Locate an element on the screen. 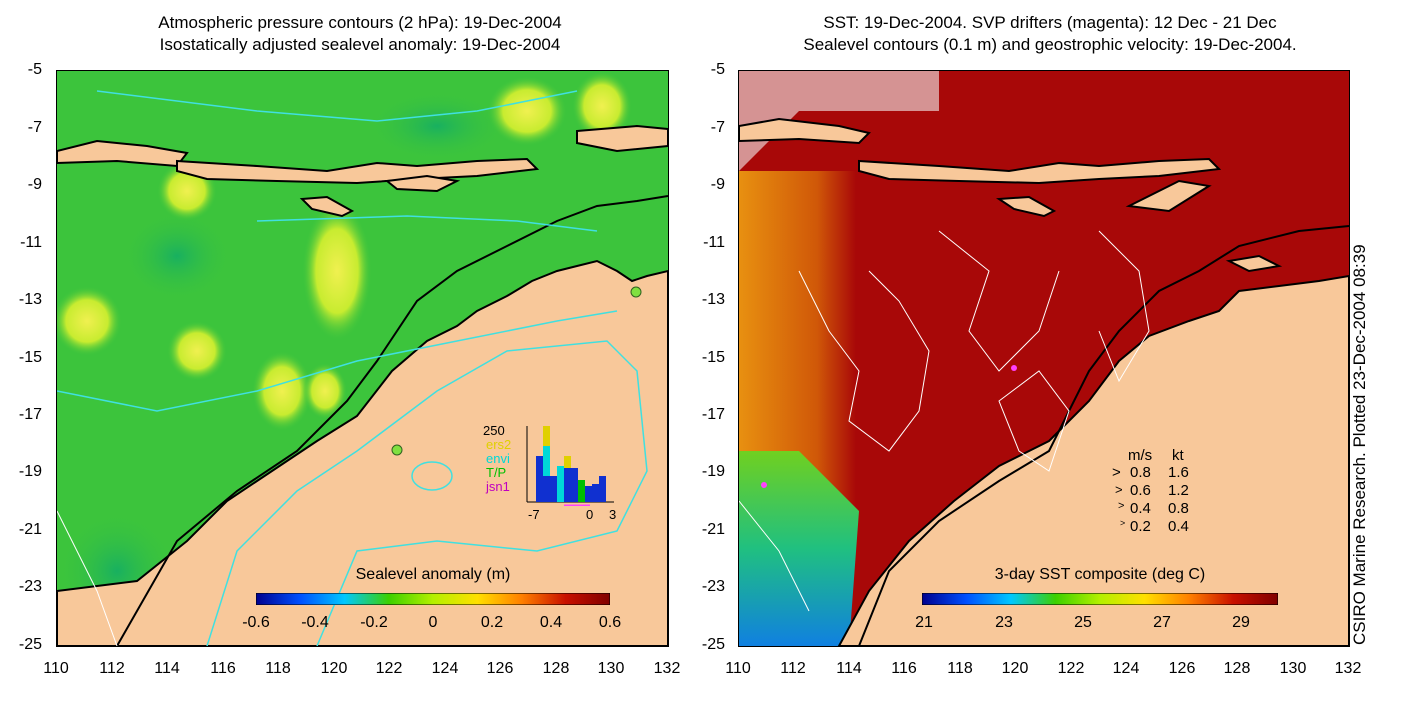 The width and height of the screenshot is (1419, 709). inset-x-tick: 3 is located at coordinates (613, 514).